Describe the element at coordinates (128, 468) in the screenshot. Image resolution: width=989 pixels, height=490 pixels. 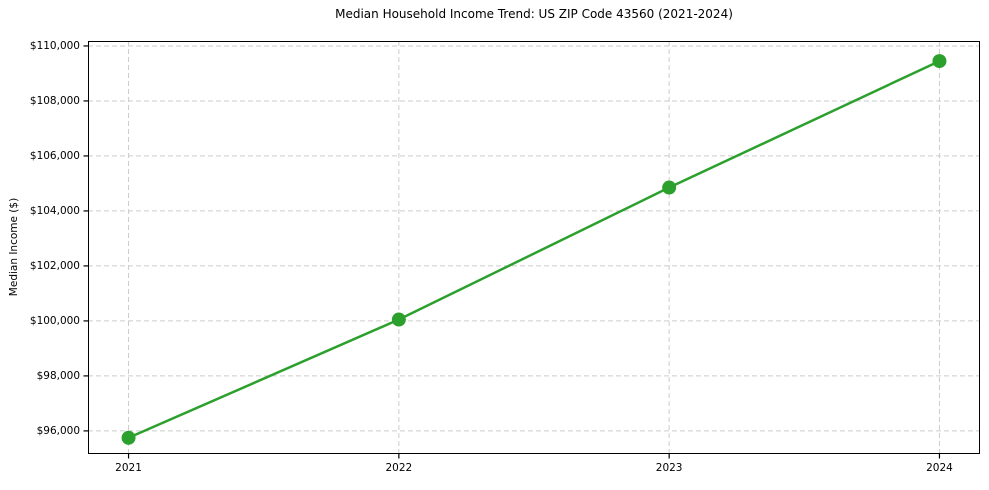
I see `x-tick-label: 2021` at that location.